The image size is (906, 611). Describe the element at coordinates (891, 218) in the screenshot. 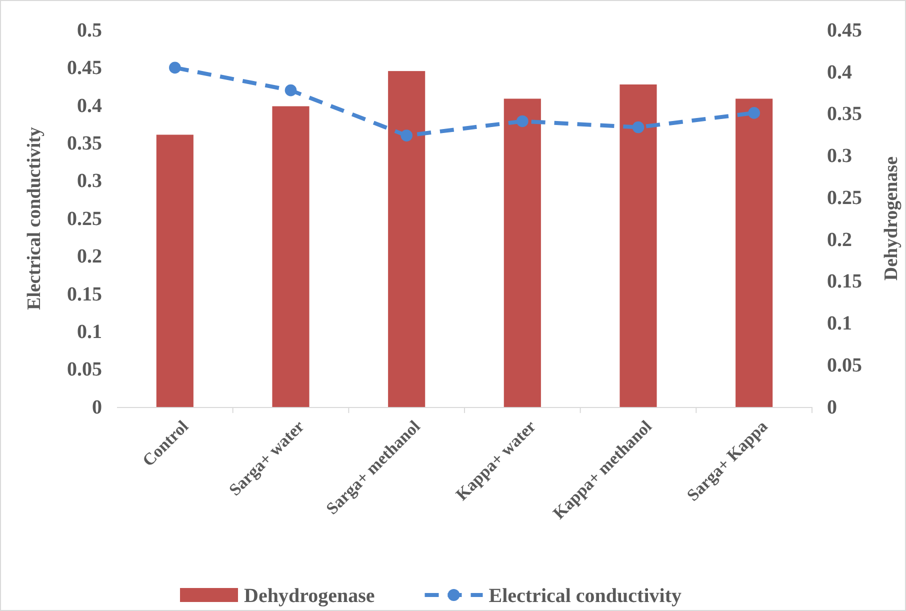

I see `y2-axis-title: Dehydrogenase` at that location.